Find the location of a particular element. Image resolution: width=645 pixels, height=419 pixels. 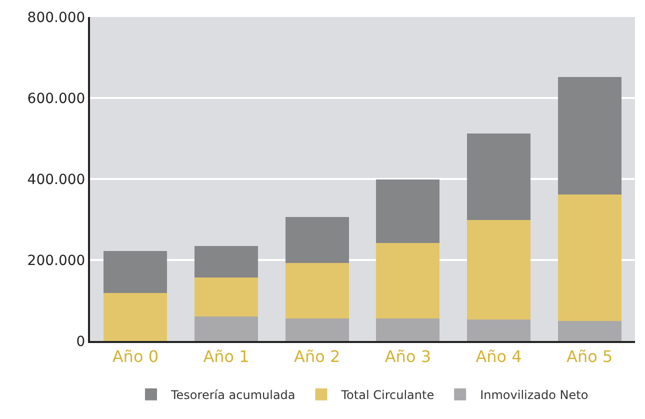

x-tick-label: Año 5 is located at coordinates (589, 356).